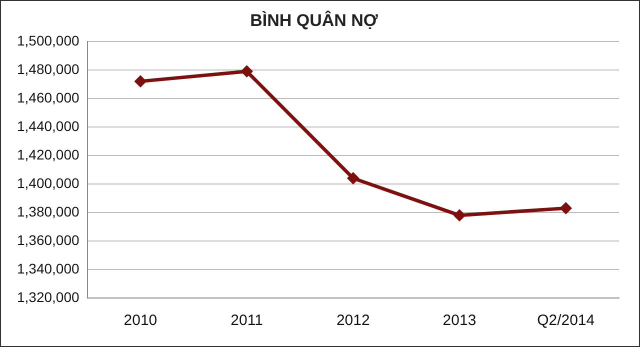 This screenshot has width=640, height=347. I want to click on x-tick-label: 2012, so click(353, 321).